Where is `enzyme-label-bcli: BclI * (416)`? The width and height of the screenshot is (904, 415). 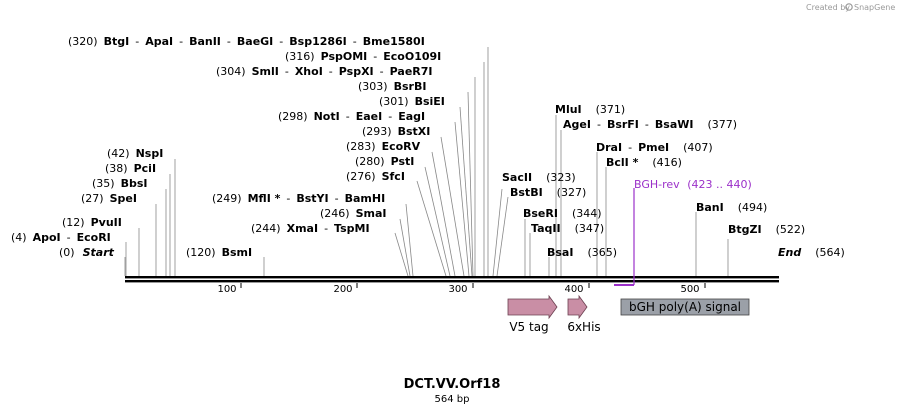 enzyme-label-bcli: BclI * (416) is located at coordinates (644, 162).